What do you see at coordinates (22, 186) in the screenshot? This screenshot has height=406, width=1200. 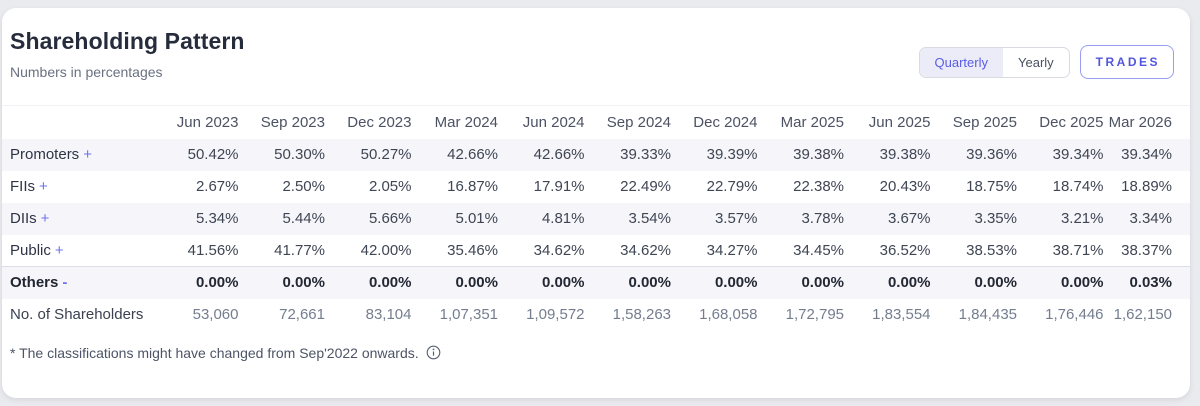 I see `row-label: FIIs` at bounding box center [22, 186].